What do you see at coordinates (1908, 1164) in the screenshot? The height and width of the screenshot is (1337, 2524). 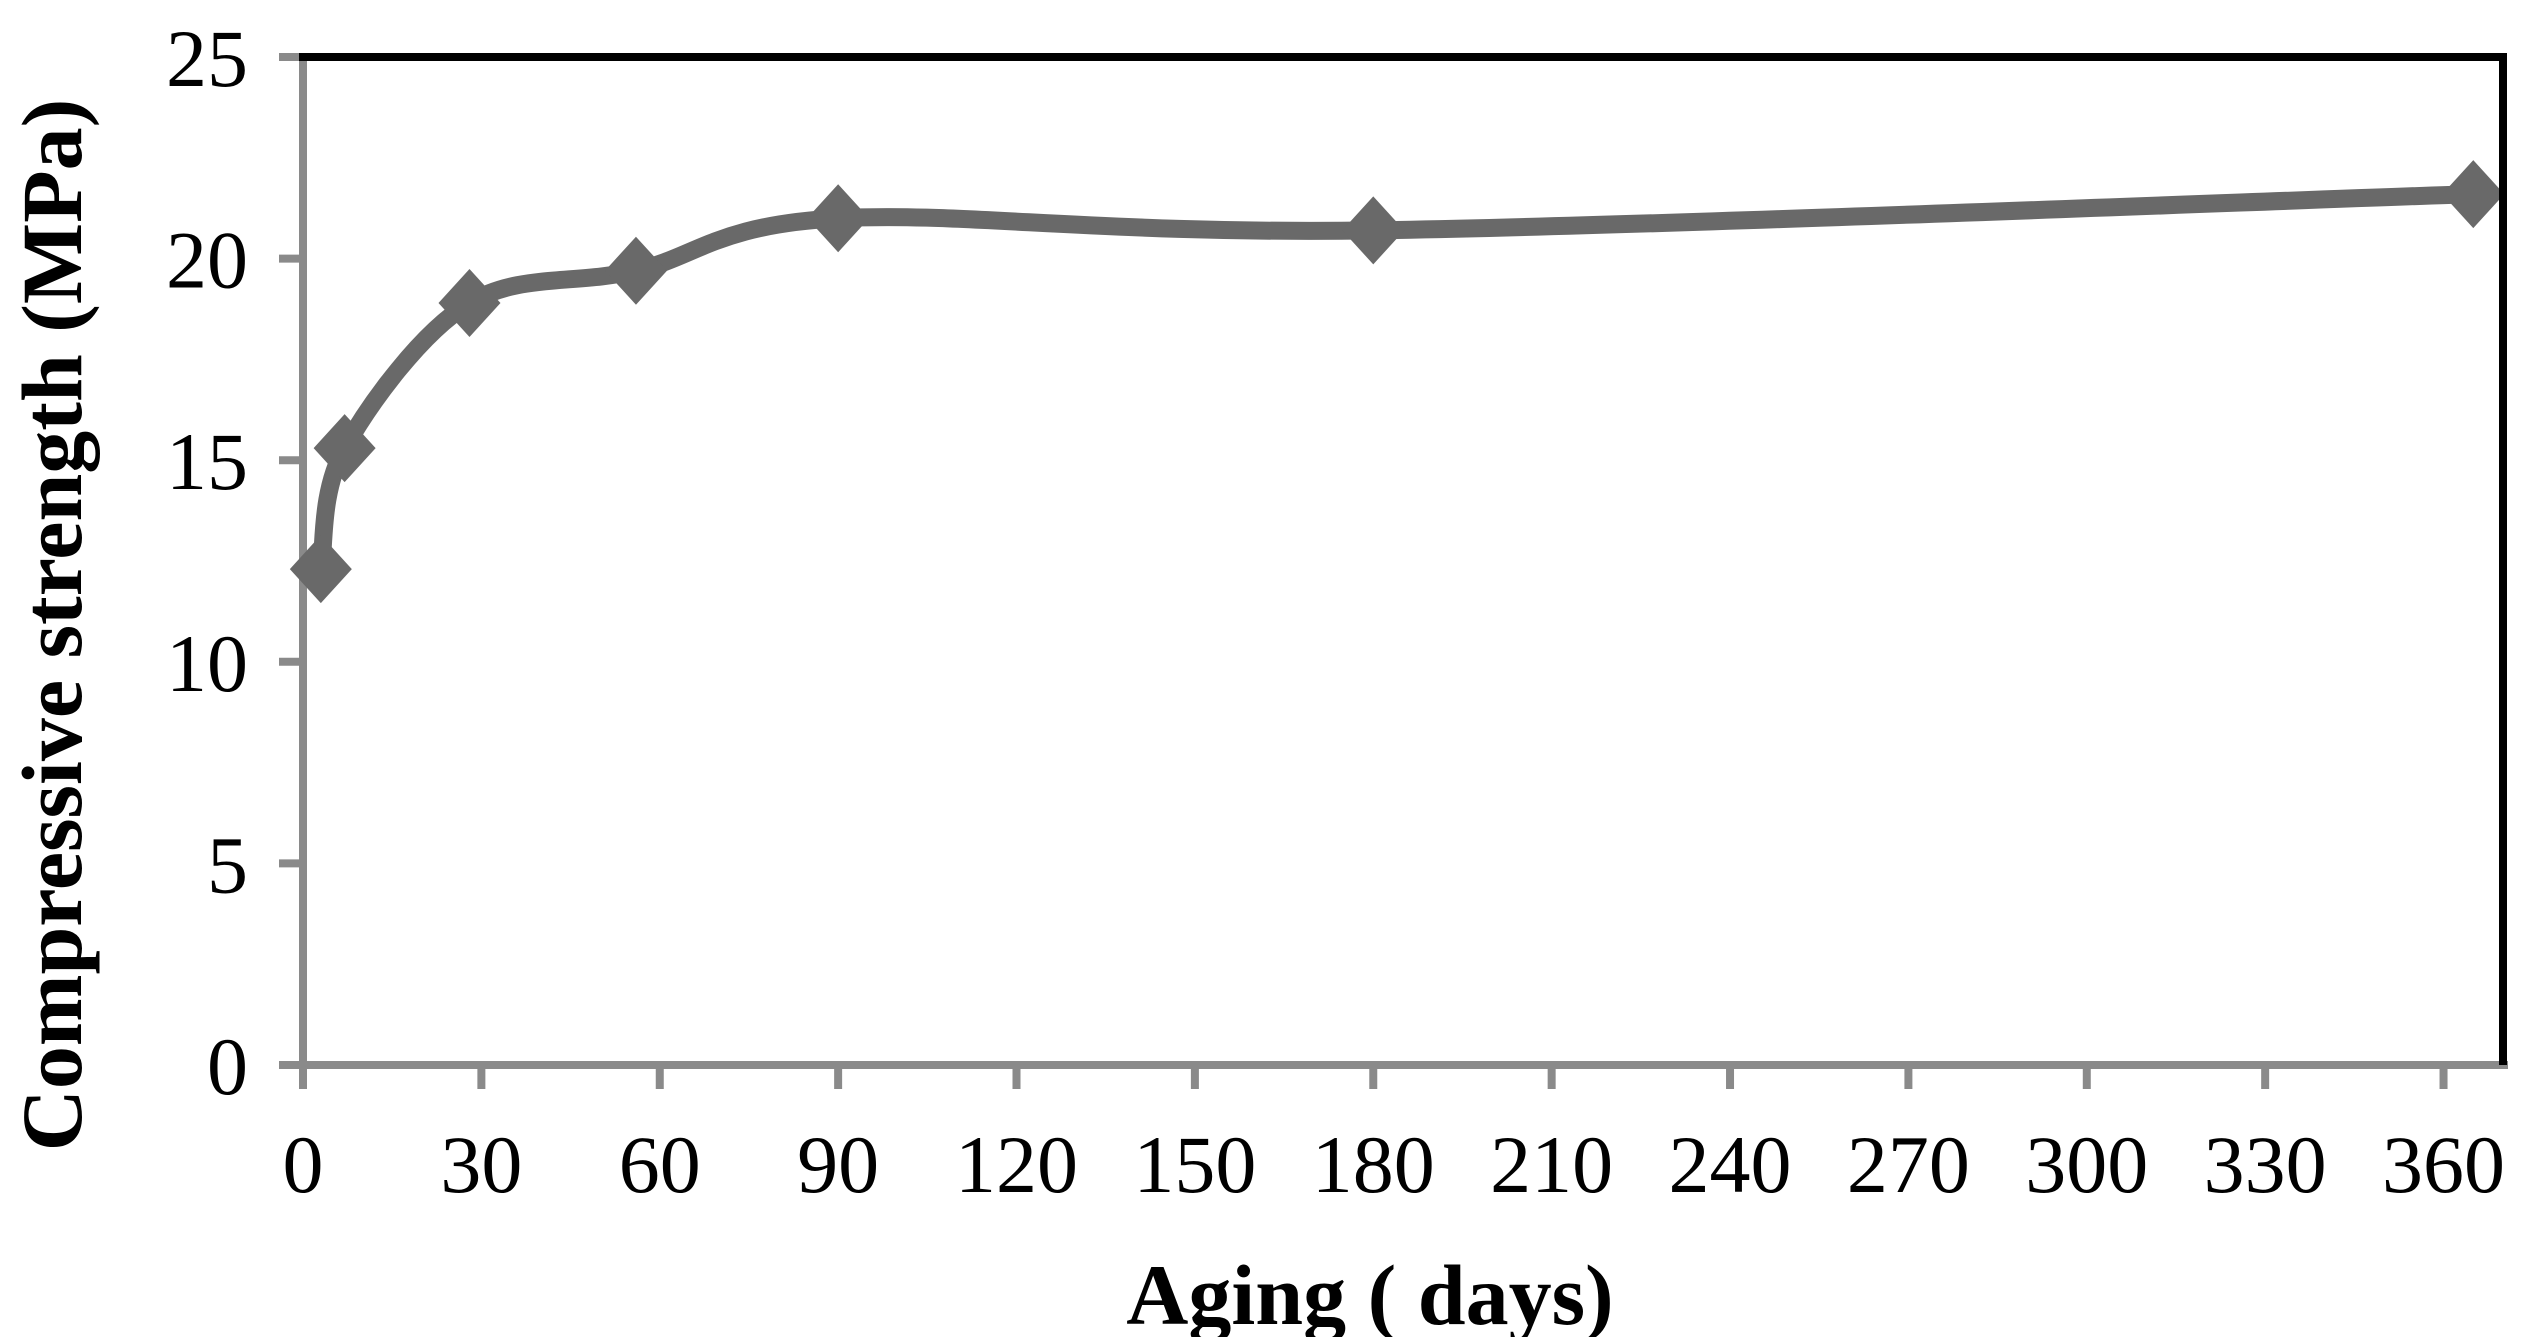 I see `x-tick-label: 270` at bounding box center [1908, 1164].